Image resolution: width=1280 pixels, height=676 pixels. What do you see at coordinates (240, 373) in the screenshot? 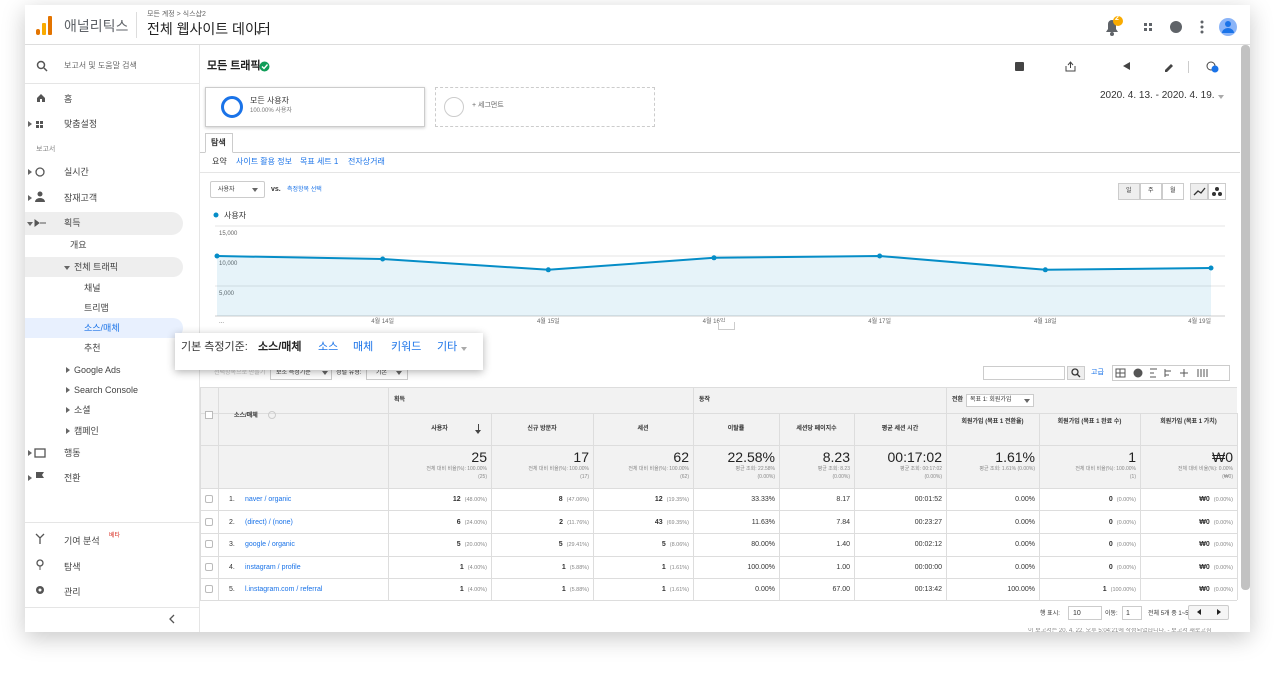
I see `create-button: 선택항목으로 만들기` at bounding box center [240, 373].